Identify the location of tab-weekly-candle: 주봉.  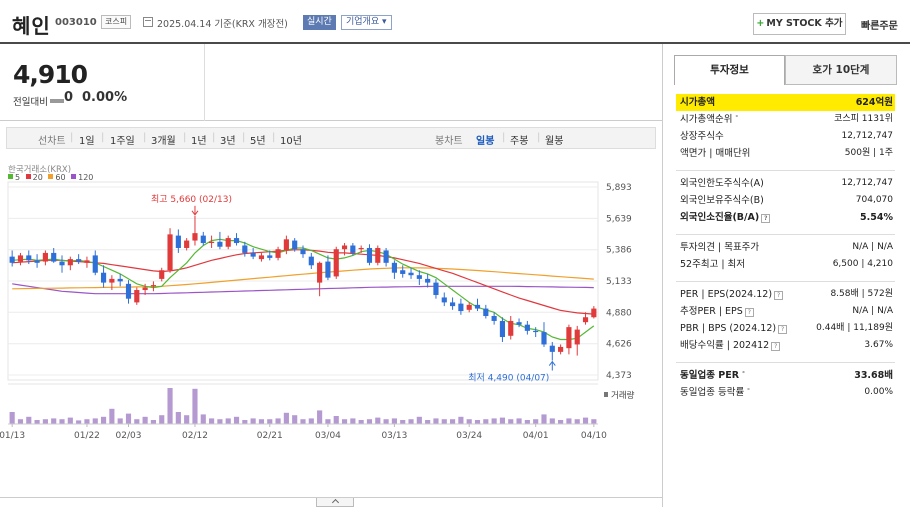
(519, 141).